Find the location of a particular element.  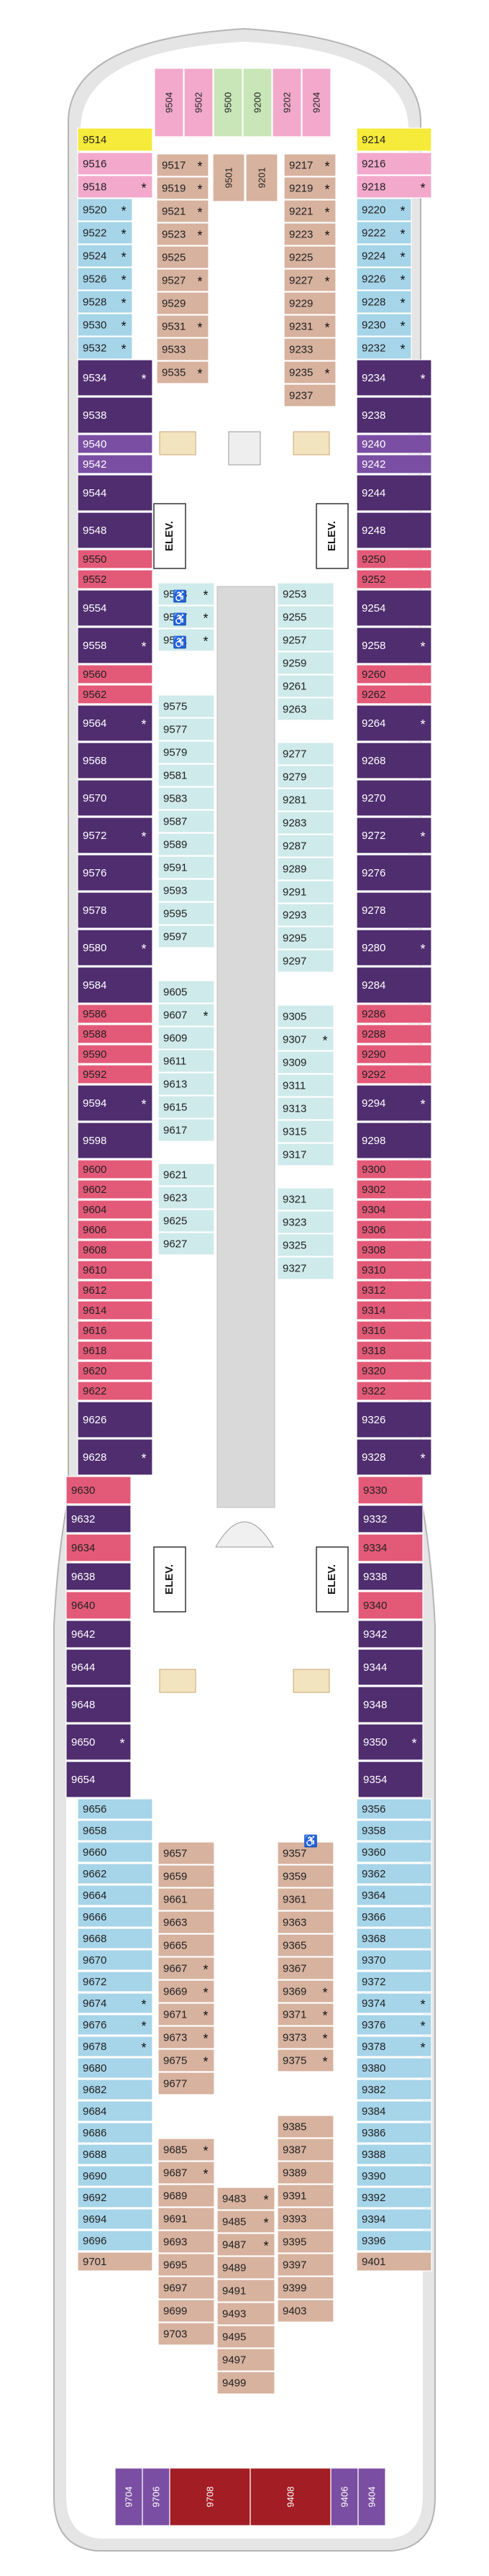

cabin-number: 9391 is located at coordinates (294, 2196).